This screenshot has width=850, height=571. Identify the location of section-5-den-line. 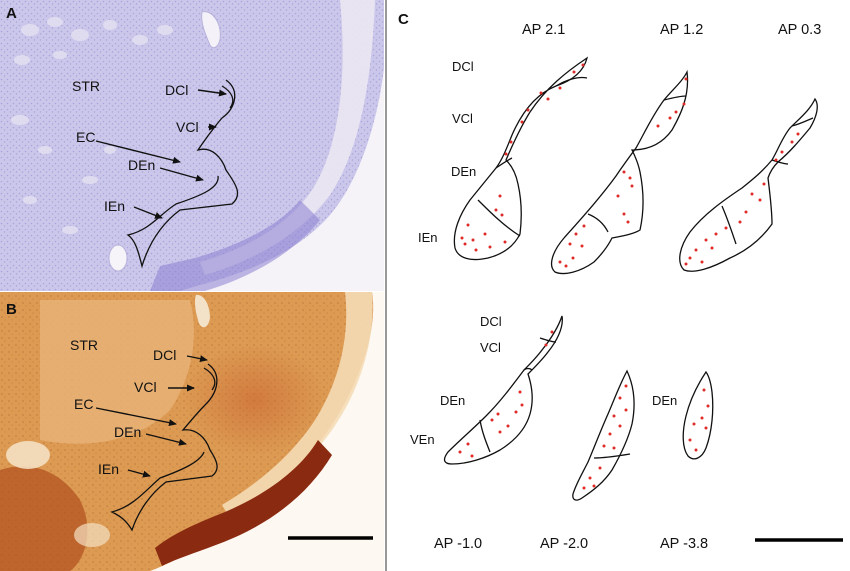
(612, 456).